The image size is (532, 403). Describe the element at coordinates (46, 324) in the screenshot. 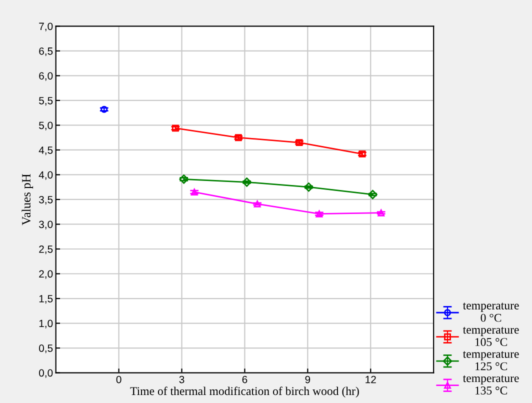

I see `y-tick-label: 1,0` at that location.